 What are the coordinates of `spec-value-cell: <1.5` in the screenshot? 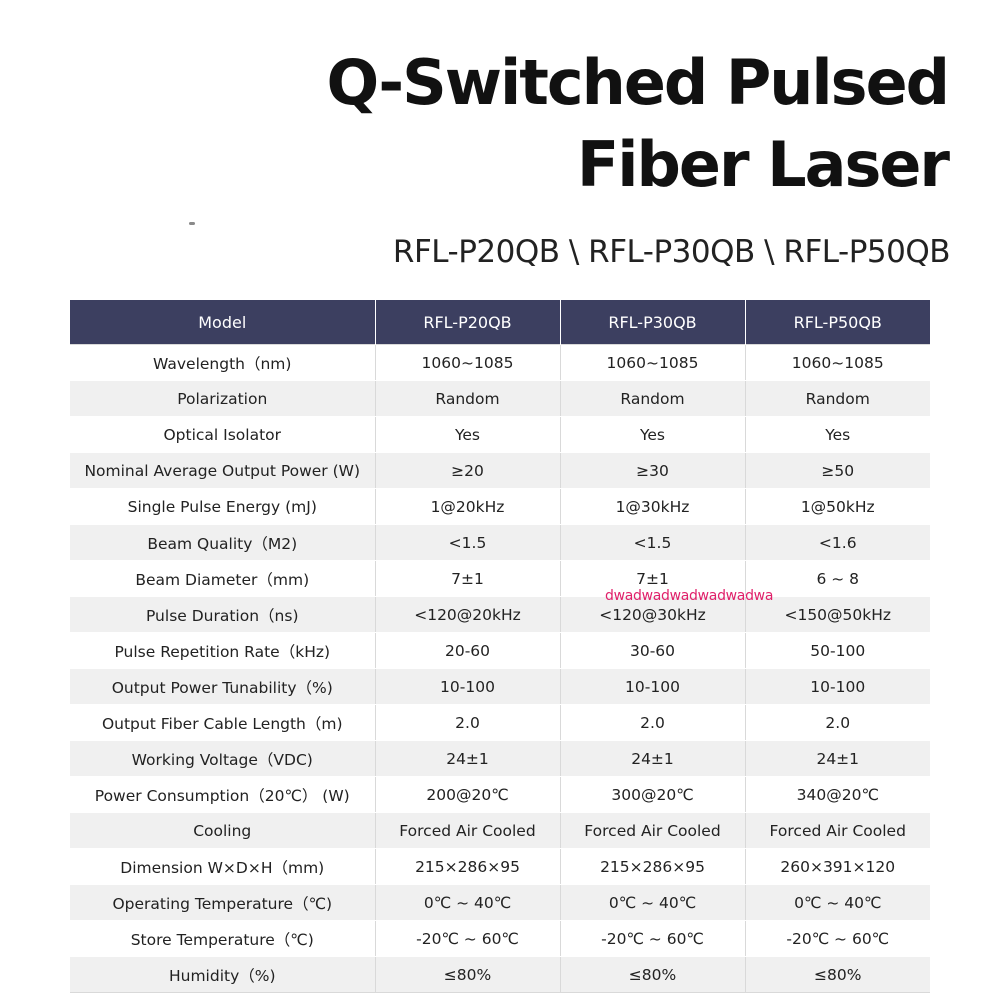 It's located at (653, 542).